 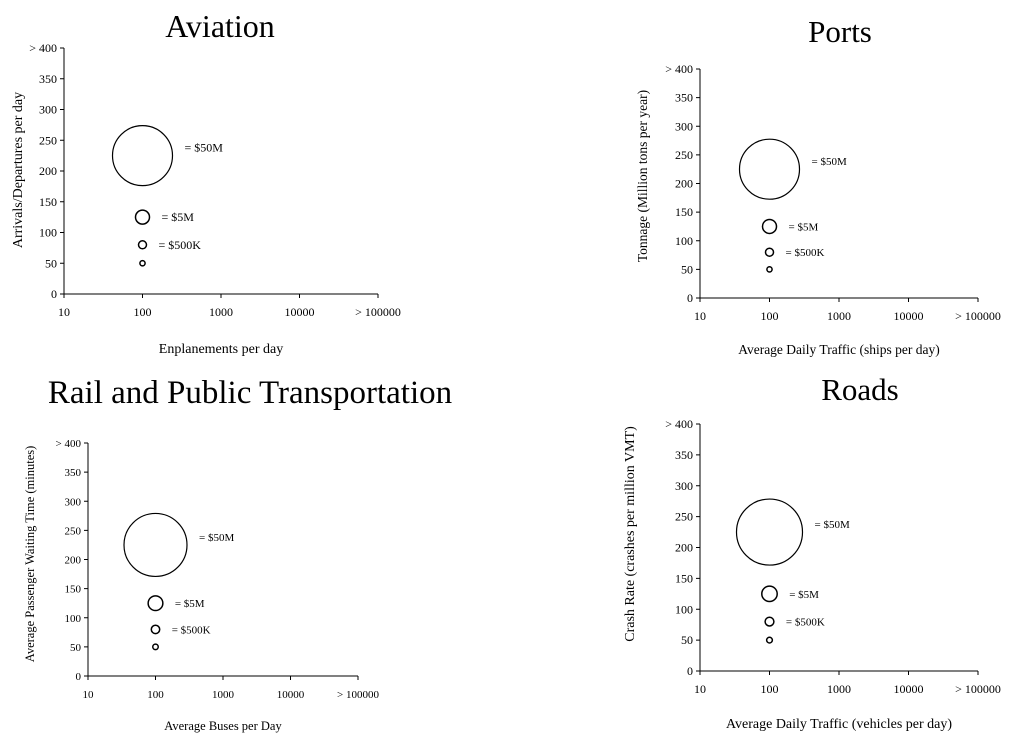 What do you see at coordinates (860, 389) in the screenshot?
I see `chart-title-roads: Roads` at bounding box center [860, 389].